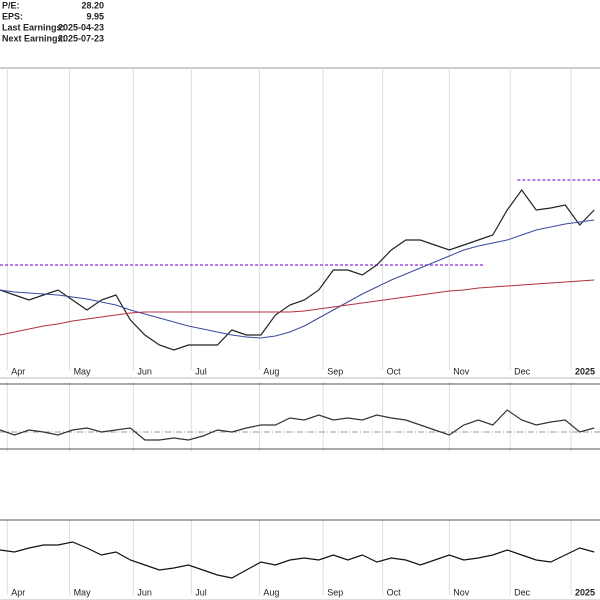  What do you see at coordinates (95, 16) in the screenshot?
I see `info-value: 9.95` at bounding box center [95, 16].